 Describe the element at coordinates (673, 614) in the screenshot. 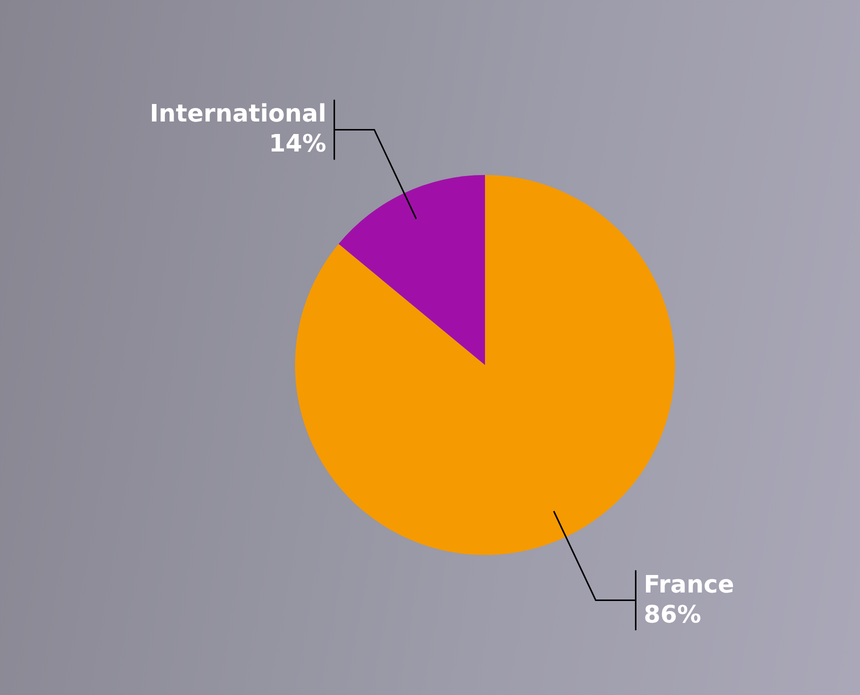

I see `data-label: 86%` at that location.